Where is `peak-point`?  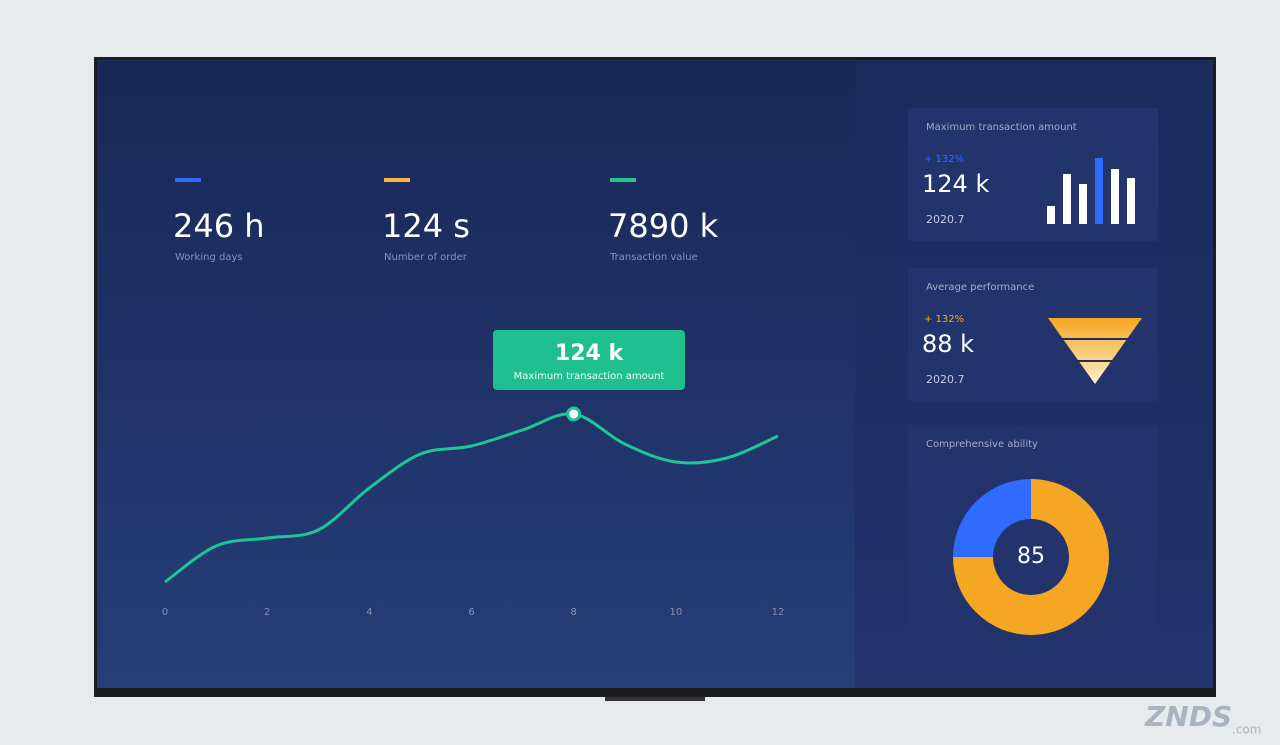
peak-point is located at coordinates (574, 414).